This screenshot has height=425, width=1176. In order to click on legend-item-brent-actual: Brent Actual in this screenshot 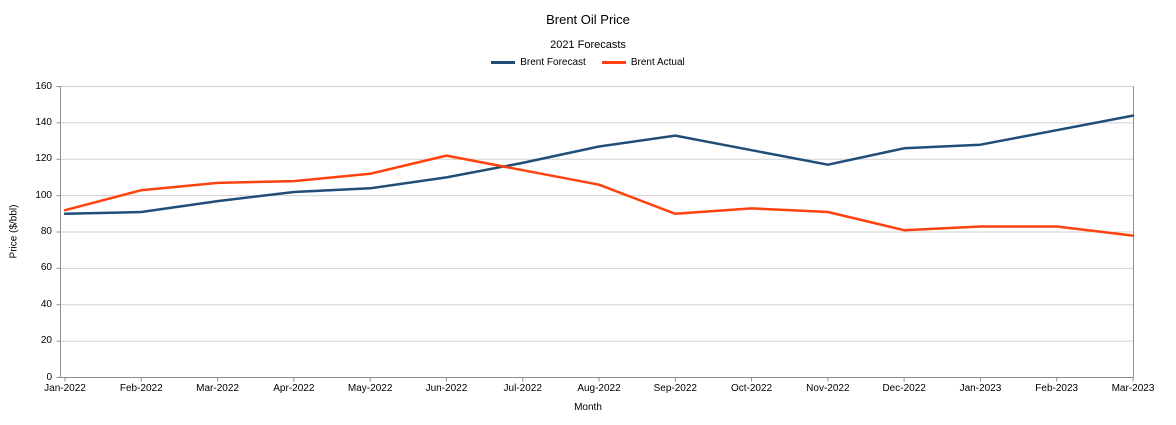, I will do `click(643, 62)`.